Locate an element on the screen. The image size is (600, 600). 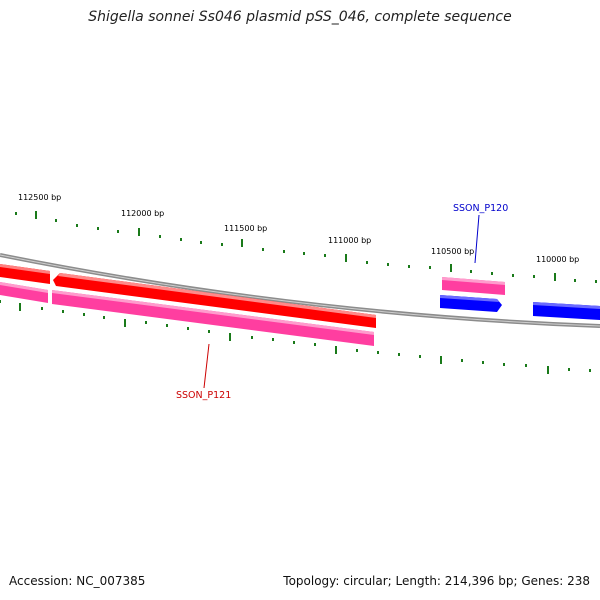
pink-gene-ssonp121 is located at coordinates (213, 318).